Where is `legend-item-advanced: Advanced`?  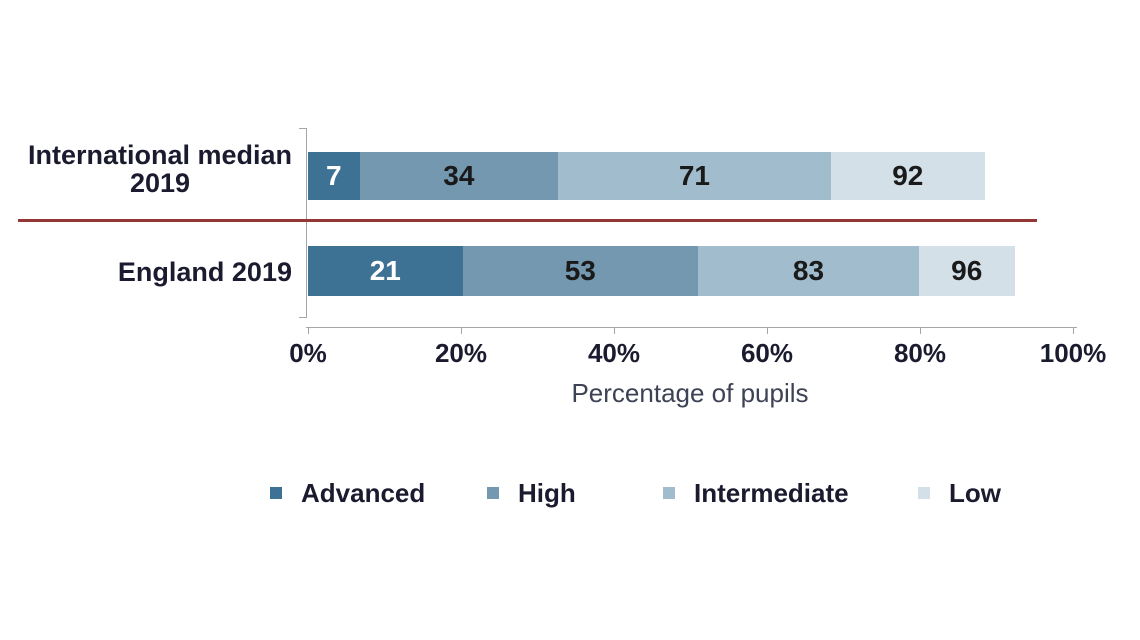
legend-item-advanced: Advanced is located at coordinates (347, 493).